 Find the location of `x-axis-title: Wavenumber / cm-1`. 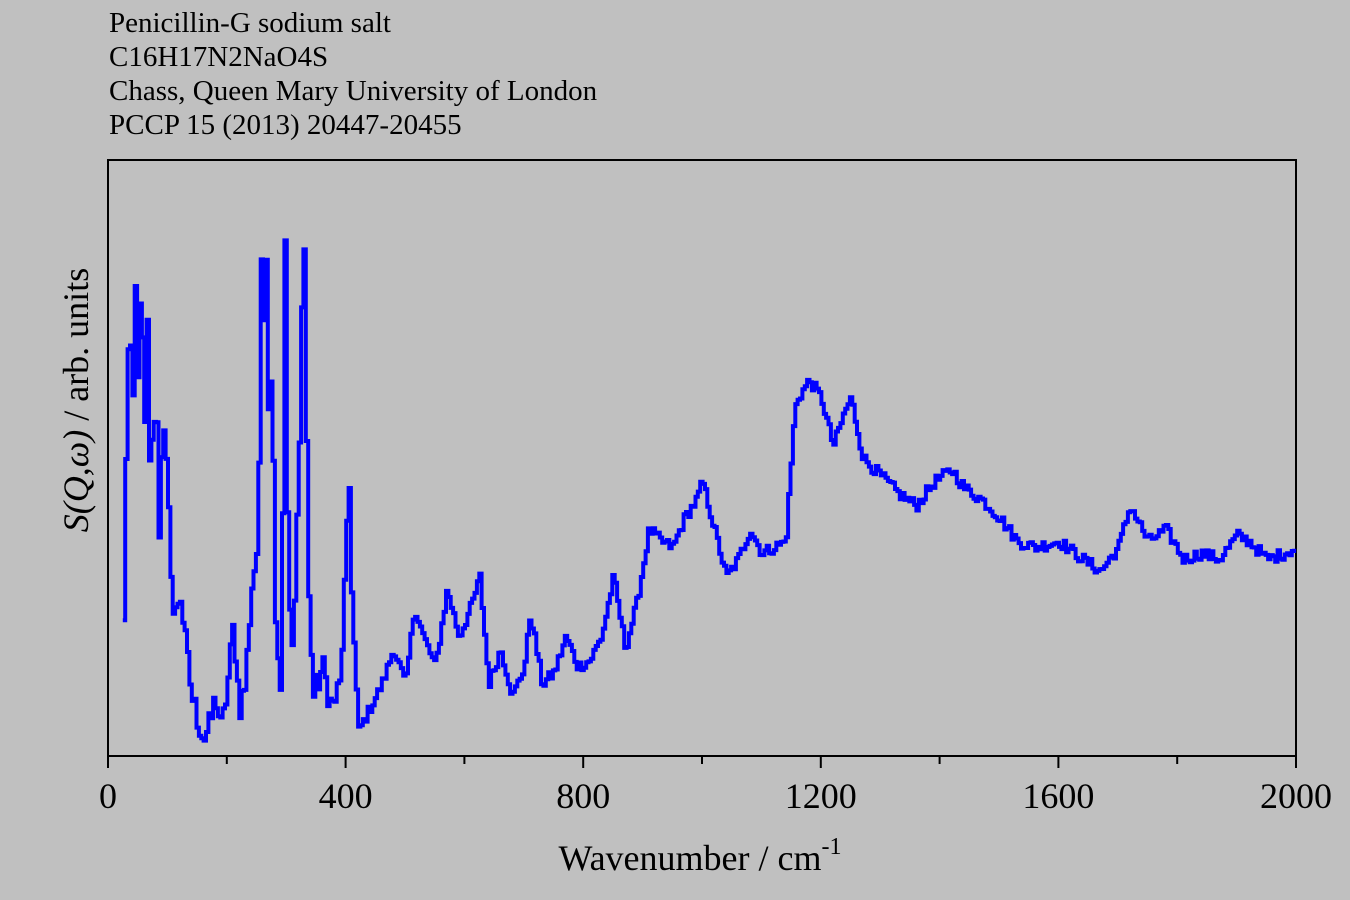

x-axis-title: Wavenumber / cm-1 is located at coordinates (699, 856).